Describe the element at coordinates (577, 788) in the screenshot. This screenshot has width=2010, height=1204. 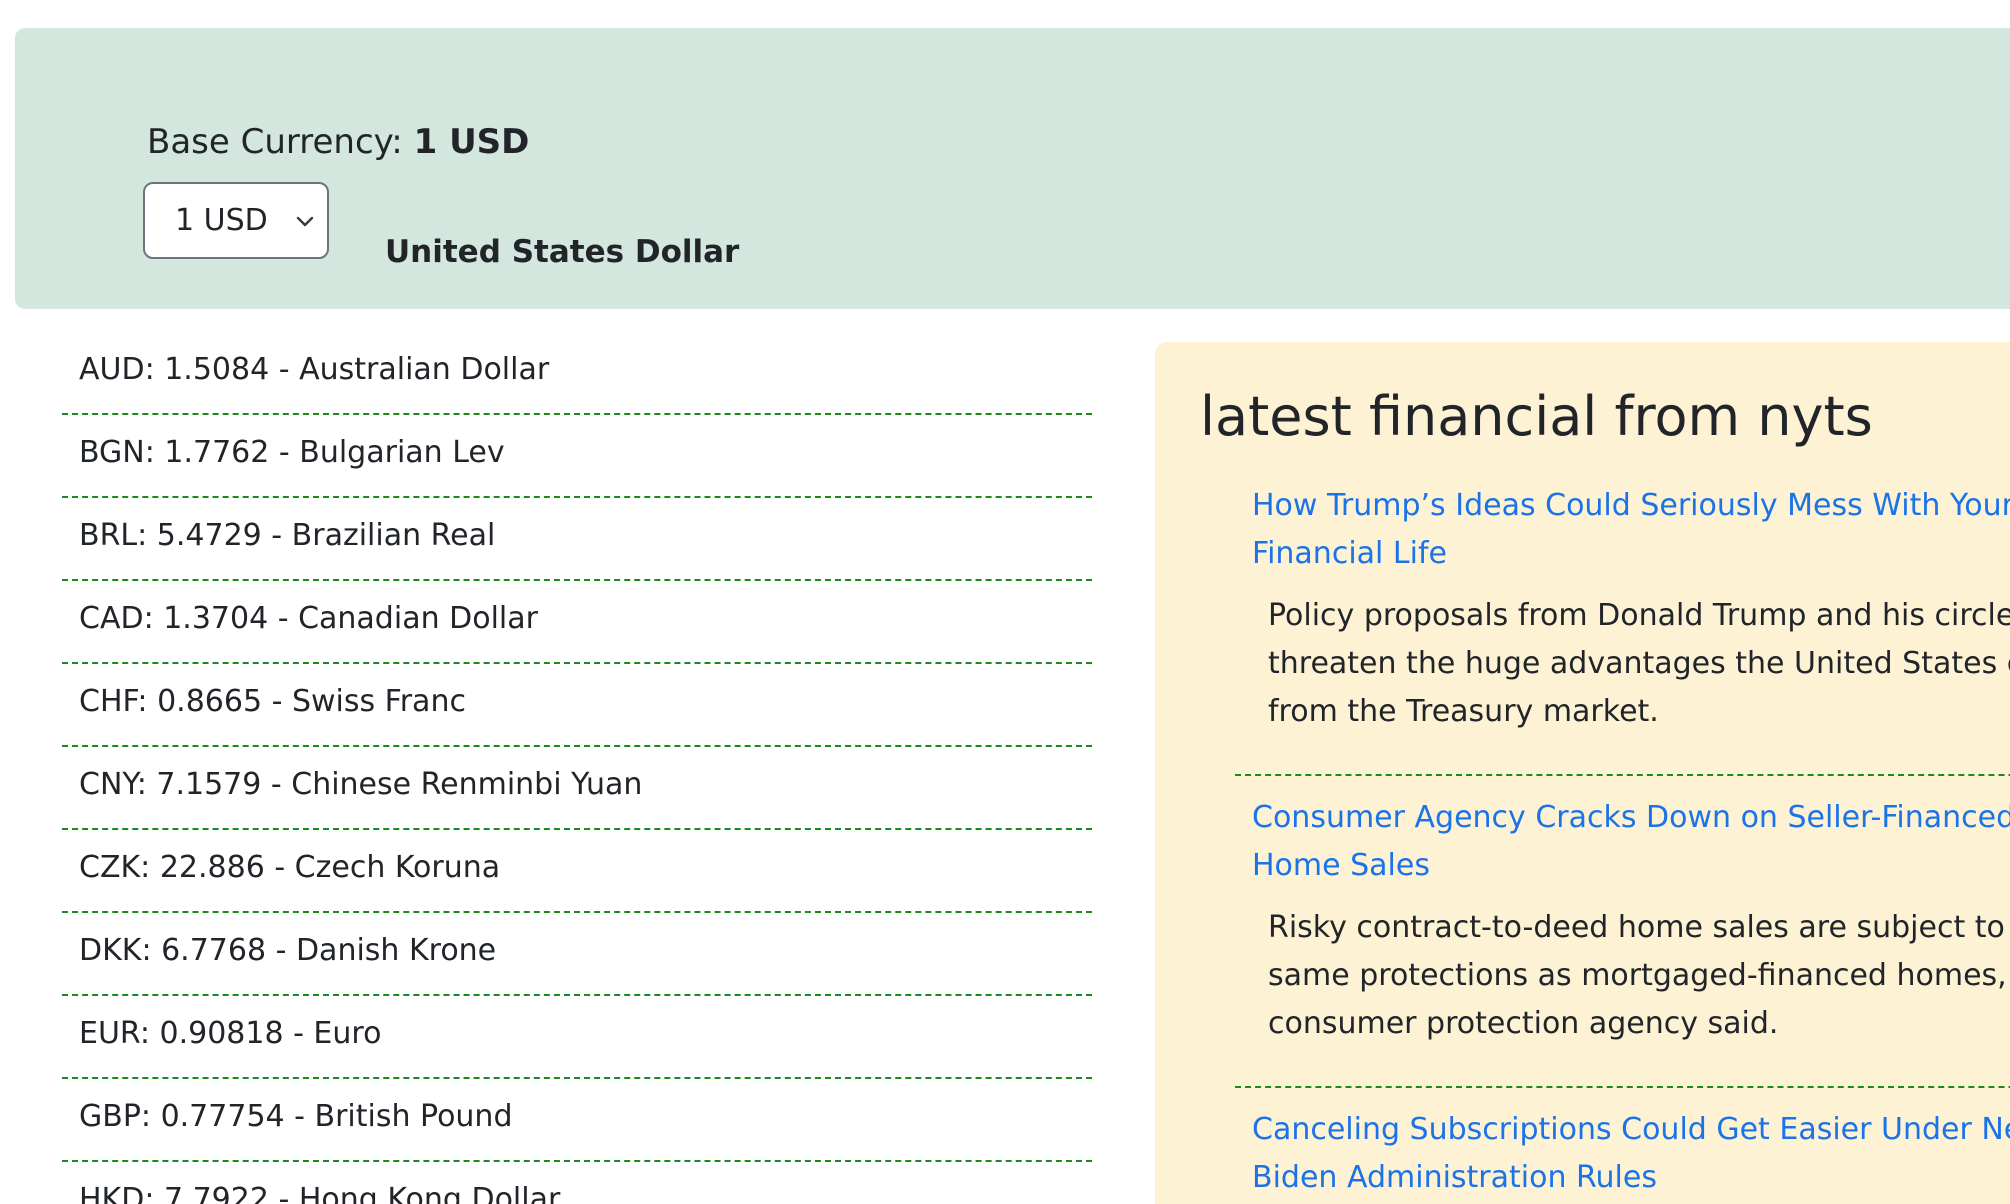
I see `rate-item: CNY: 7.1579 - Chinese Renminbi Yuan` at that location.